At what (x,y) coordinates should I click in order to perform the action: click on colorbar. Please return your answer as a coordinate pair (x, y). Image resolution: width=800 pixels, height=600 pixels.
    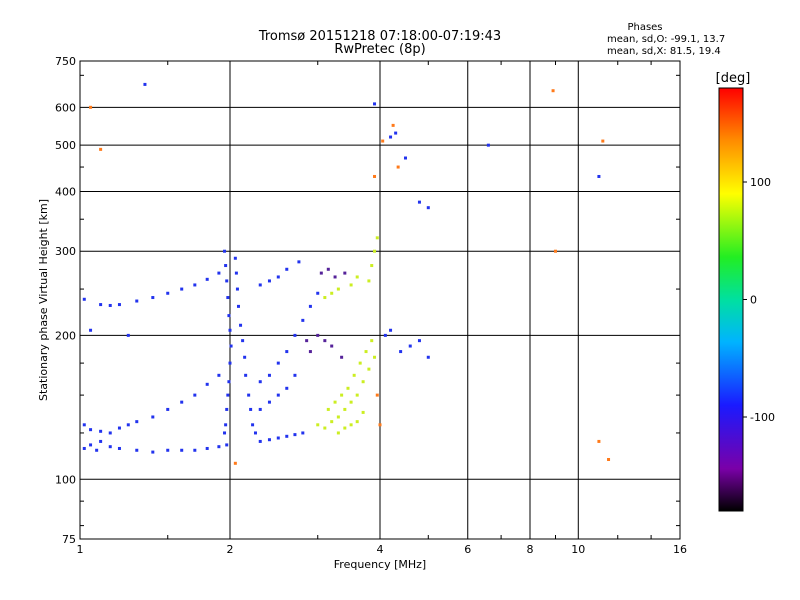
    Looking at the image, I should click on (731, 299).